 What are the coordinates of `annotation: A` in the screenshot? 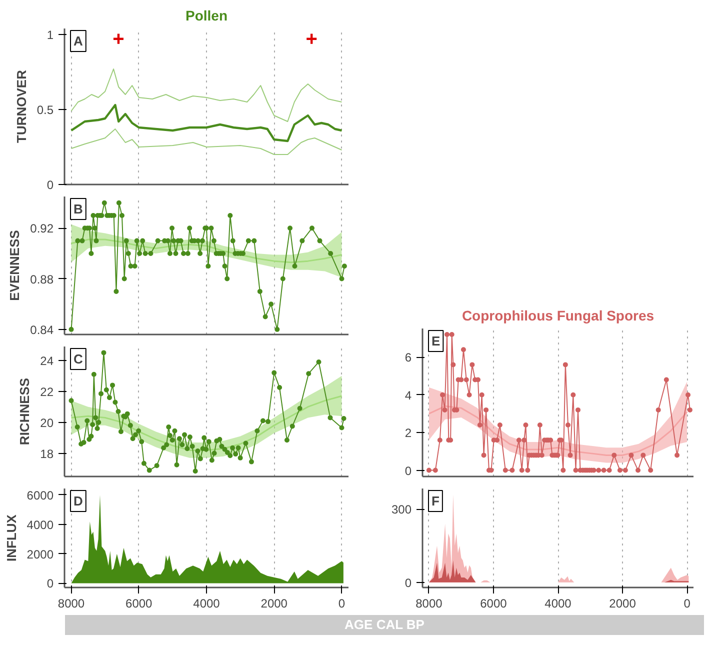 It's located at (79, 41).